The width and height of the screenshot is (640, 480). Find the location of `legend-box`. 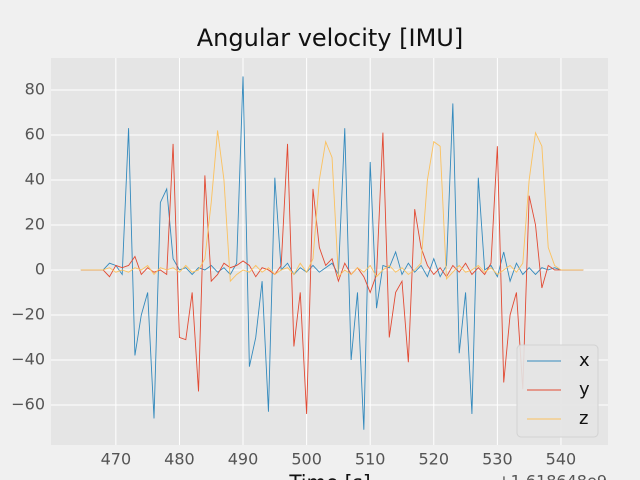

legend-box is located at coordinates (557, 391).